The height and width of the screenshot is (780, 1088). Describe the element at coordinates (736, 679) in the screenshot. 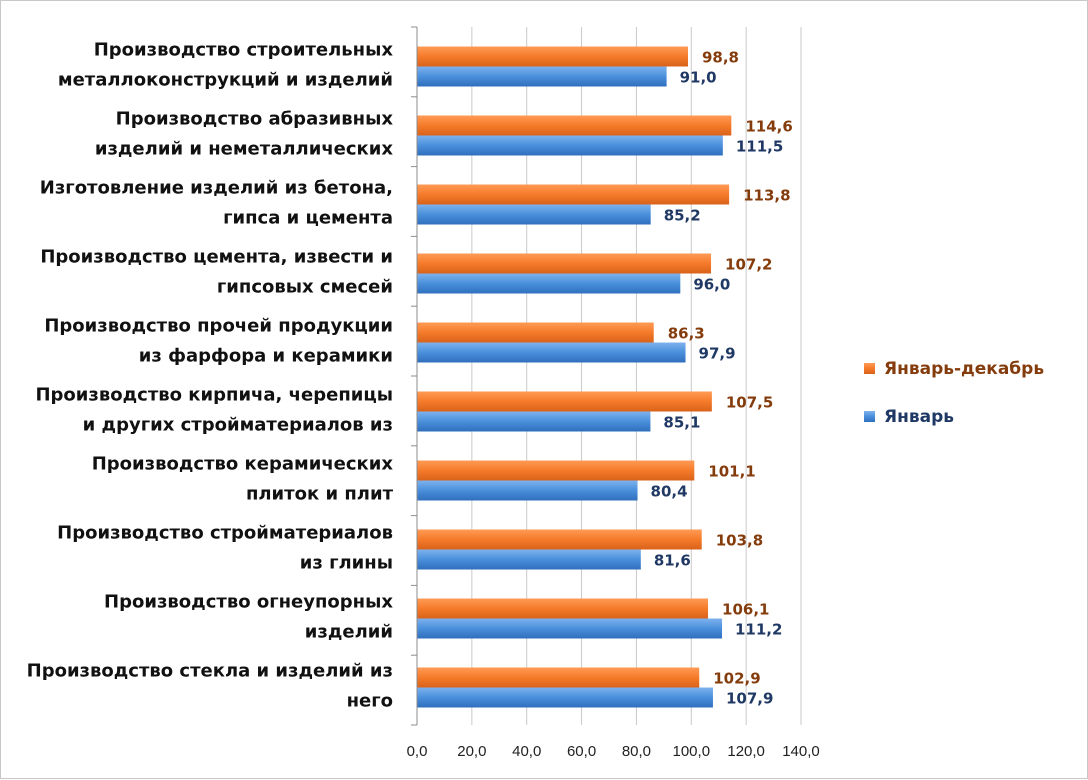

I see `data-label: 102,9` at that location.